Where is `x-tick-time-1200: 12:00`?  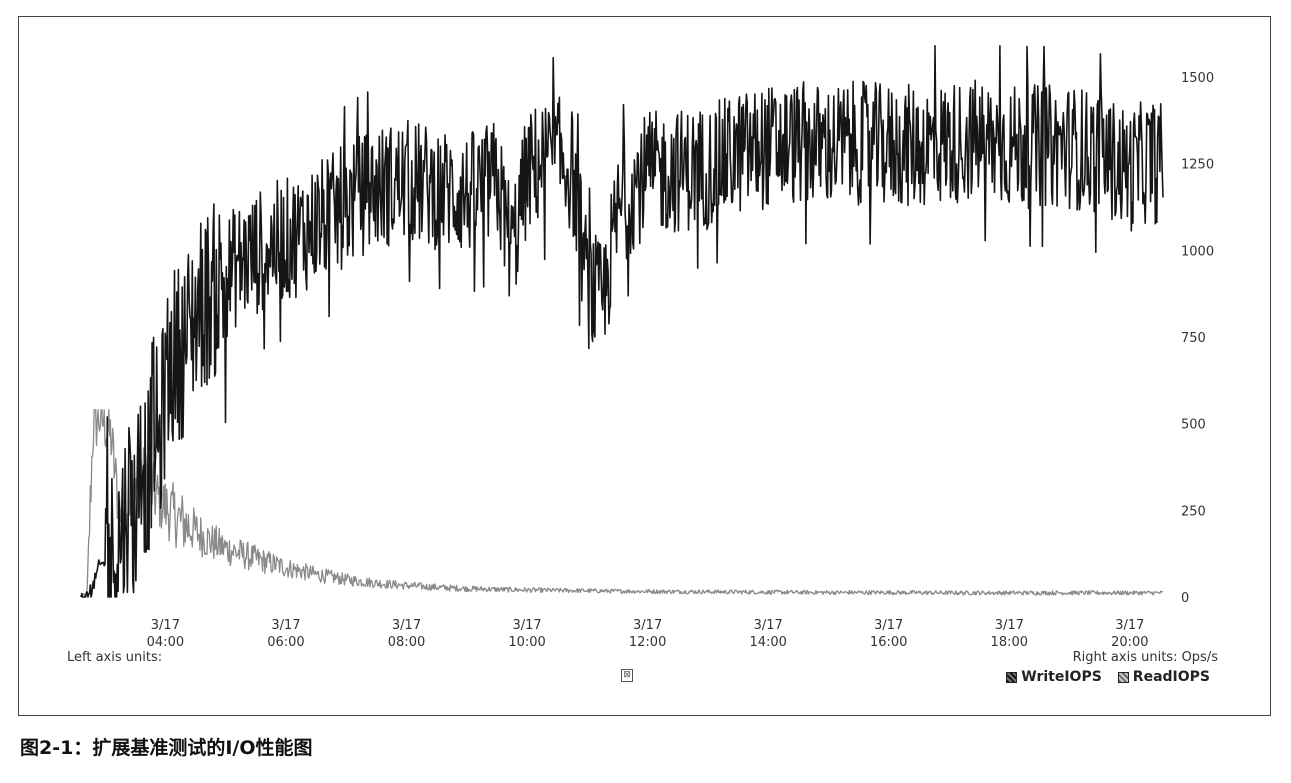 x-tick-time-1200: 12:00 is located at coordinates (647, 642).